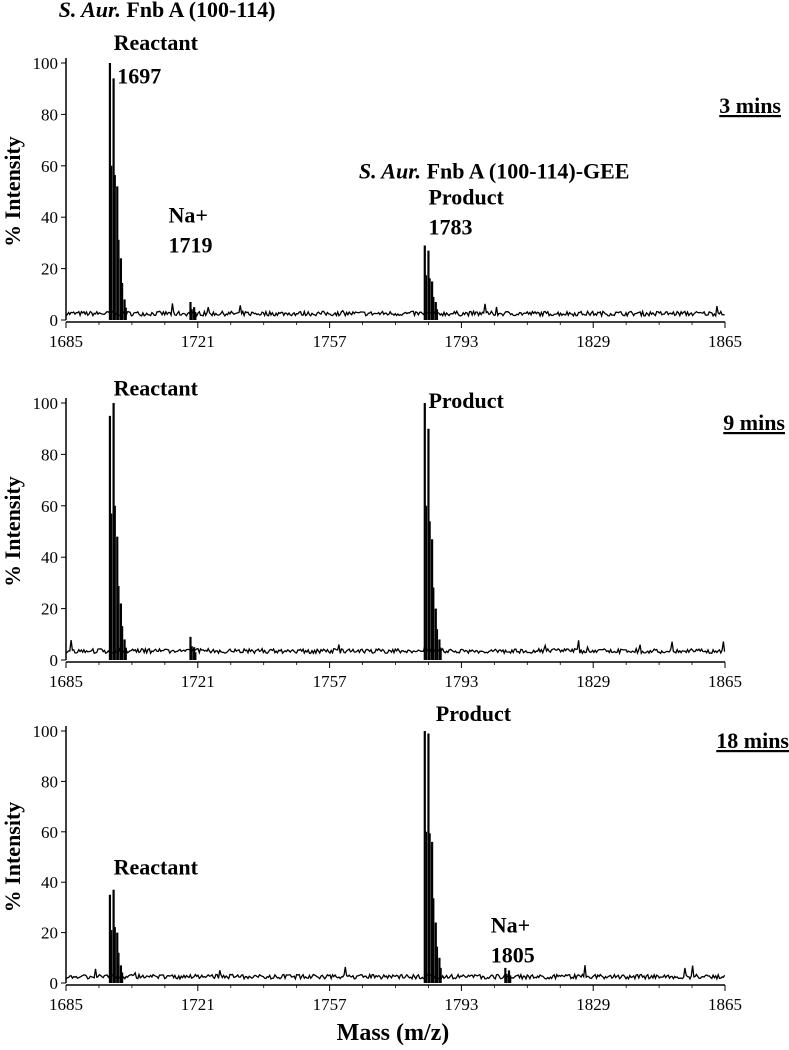 This screenshot has height=1050, width=789. I want to click on peak-annotation: 1805, so click(513, 955).